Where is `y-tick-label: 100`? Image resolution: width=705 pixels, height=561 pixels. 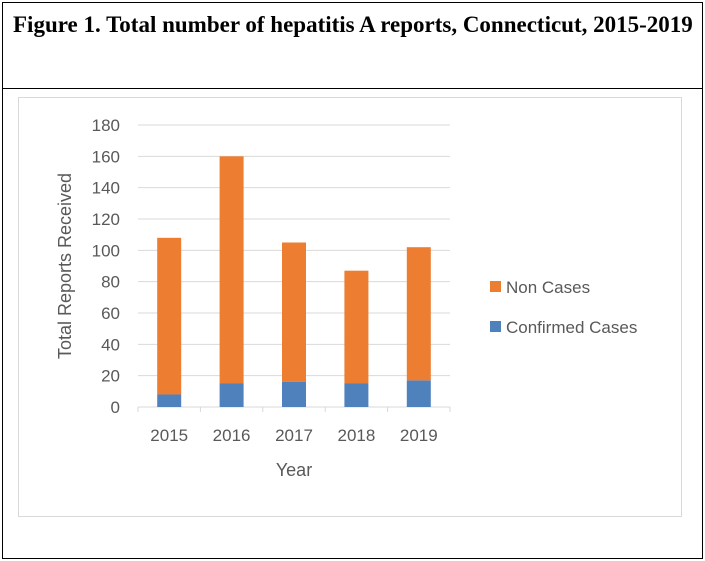 y-tick-label: 100 is located at coordinates (106, 250).